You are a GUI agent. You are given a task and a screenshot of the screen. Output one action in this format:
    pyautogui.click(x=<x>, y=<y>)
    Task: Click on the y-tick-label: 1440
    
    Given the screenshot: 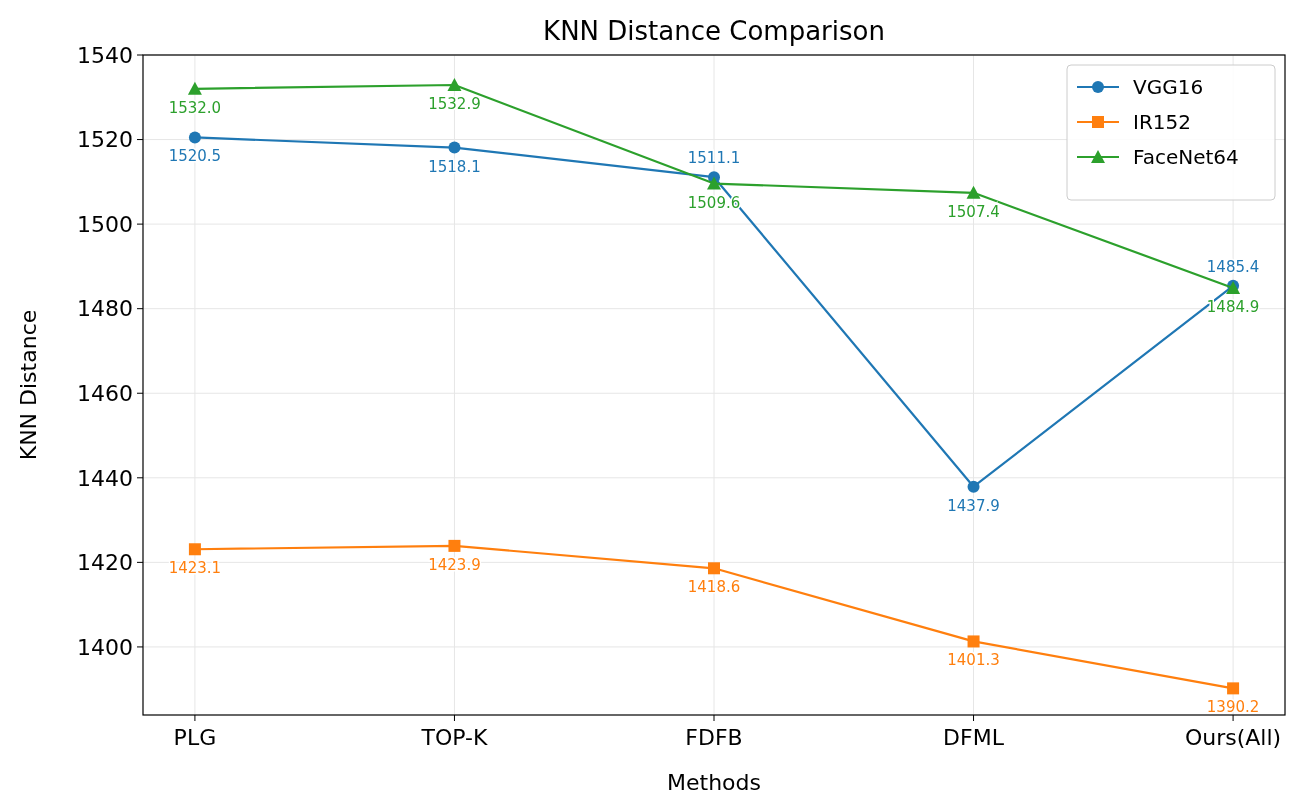 What is the action you would take?
    pyautogui.click(x=105, y=478)
    